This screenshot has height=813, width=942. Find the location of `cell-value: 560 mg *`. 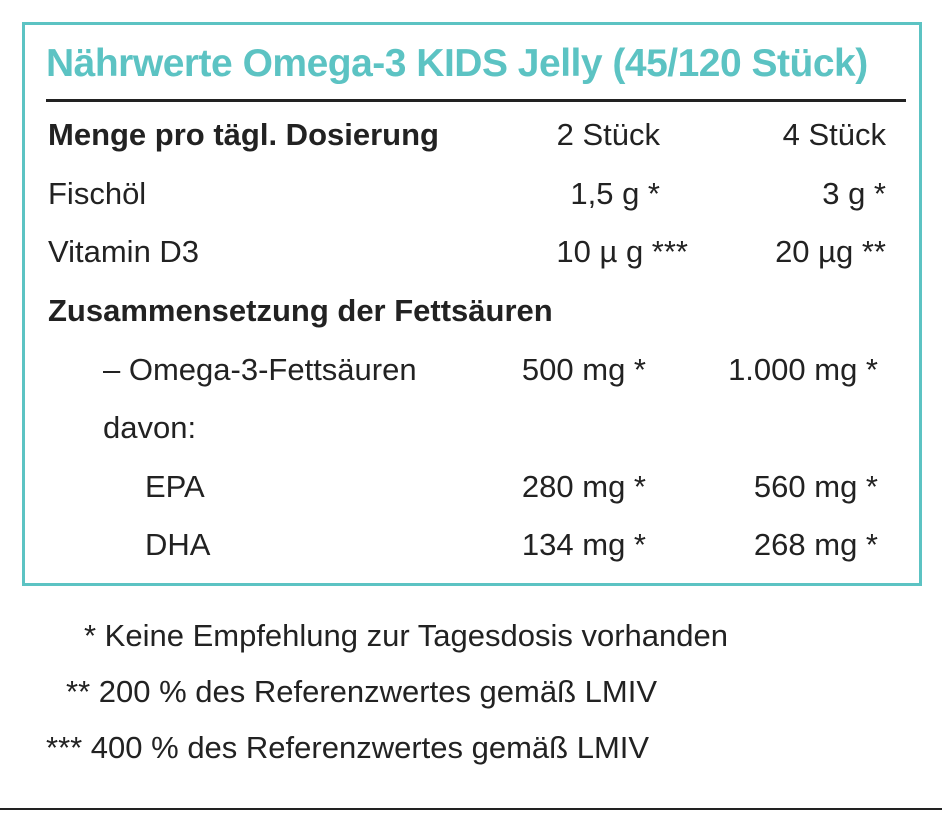

cell-value: 560 mg * is located at coordinates (815, 486).